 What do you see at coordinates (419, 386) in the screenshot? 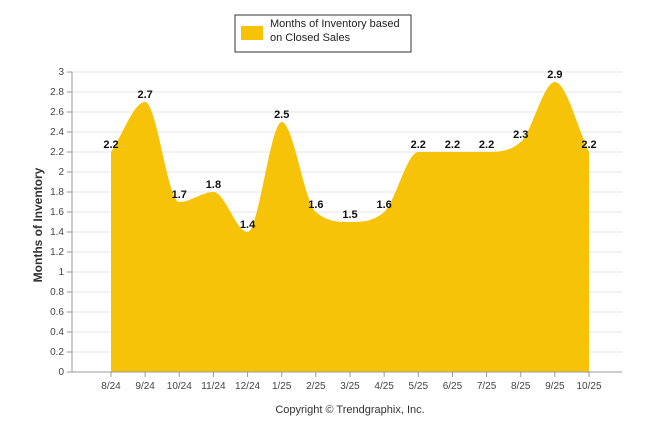
I see `x-tick-label: 5/25` at bounding box center [419, 386].